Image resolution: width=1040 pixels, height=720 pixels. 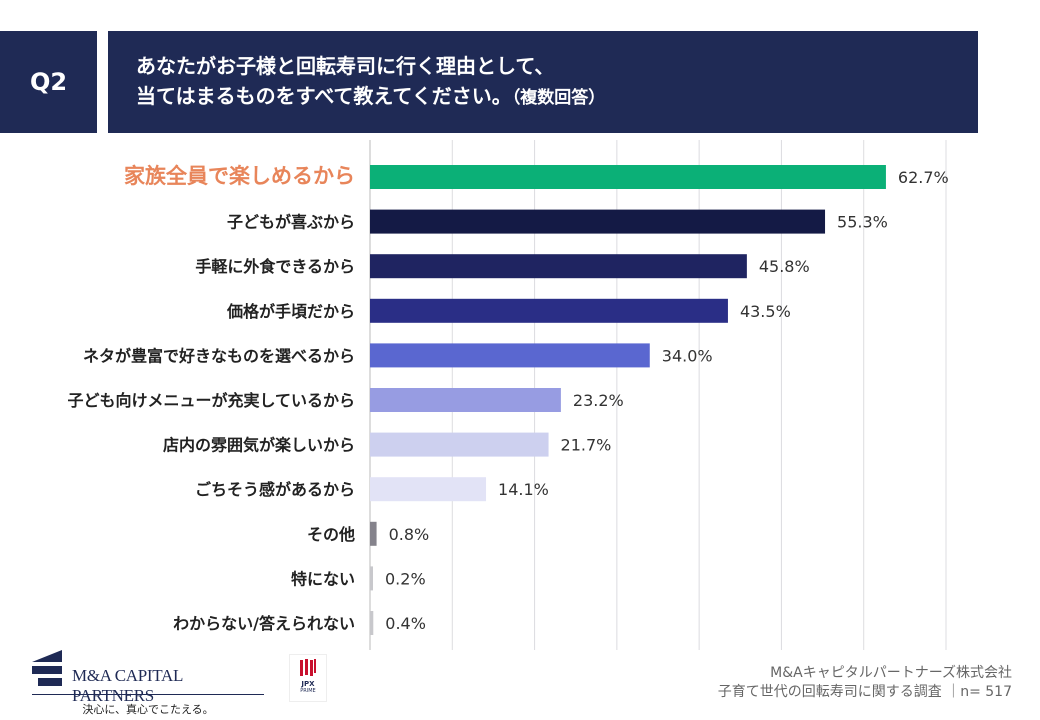 I want to click on category-label: 手軽に外食できるから, so click(x=275, y=266).